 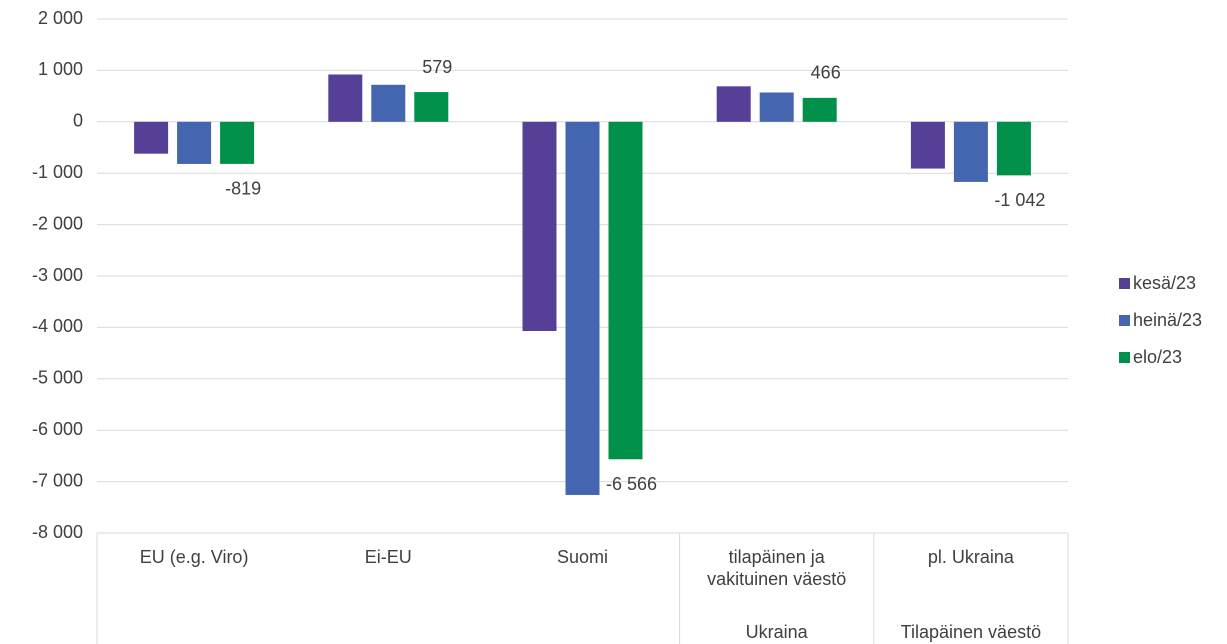 I want to click on y-tick-label: -8 000, so click(x=57, y=532).